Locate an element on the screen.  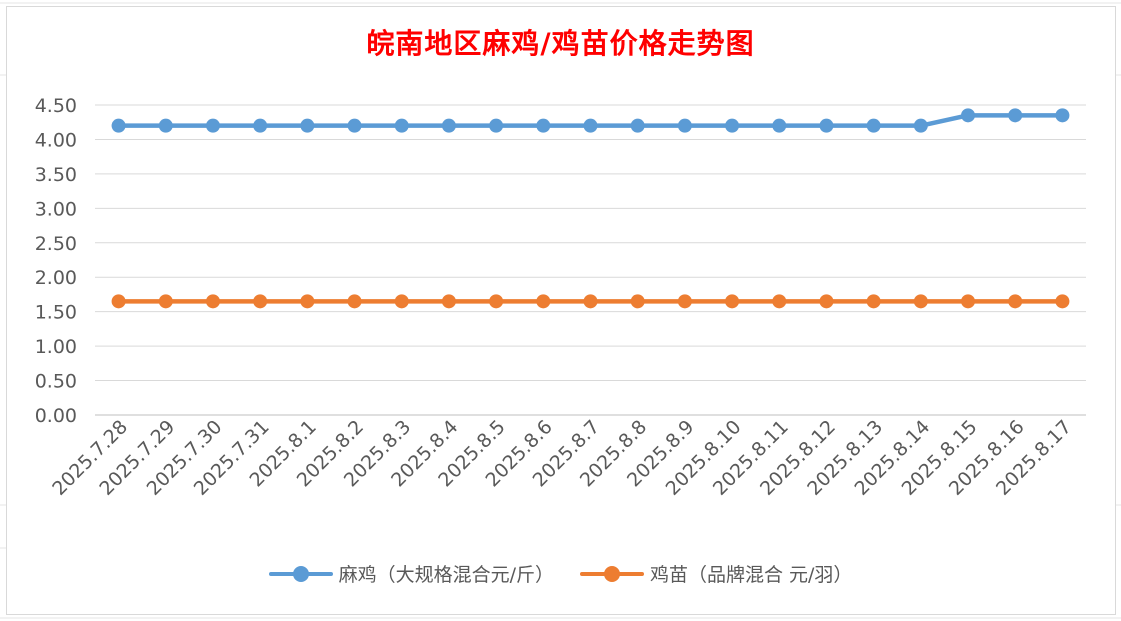
y-tick-label: 4.00 is located at coordinates (56, 140).